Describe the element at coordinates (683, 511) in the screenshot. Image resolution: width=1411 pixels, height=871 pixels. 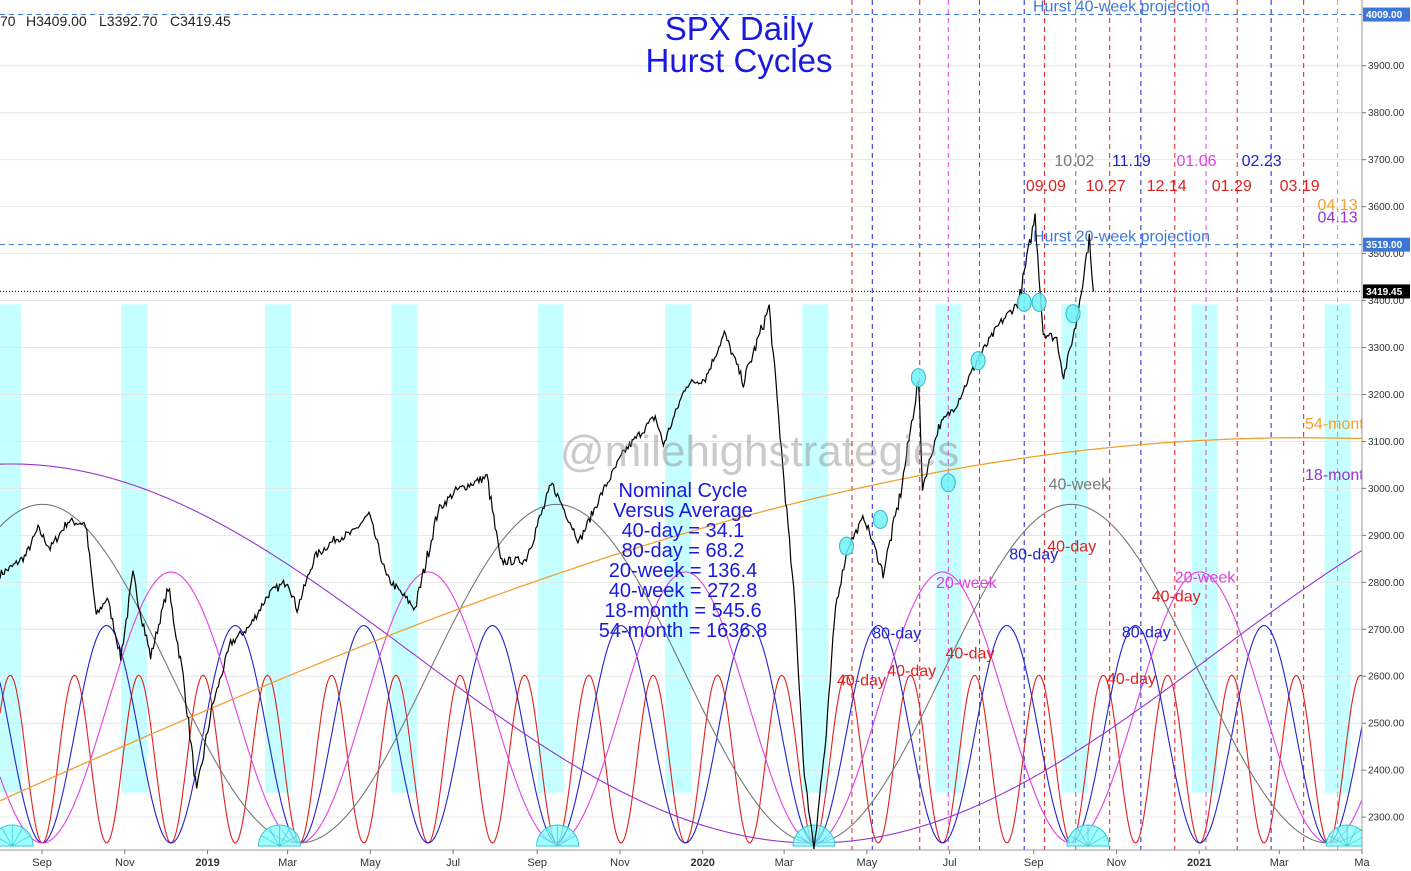
I see `note-line: Versus Average` at that location.